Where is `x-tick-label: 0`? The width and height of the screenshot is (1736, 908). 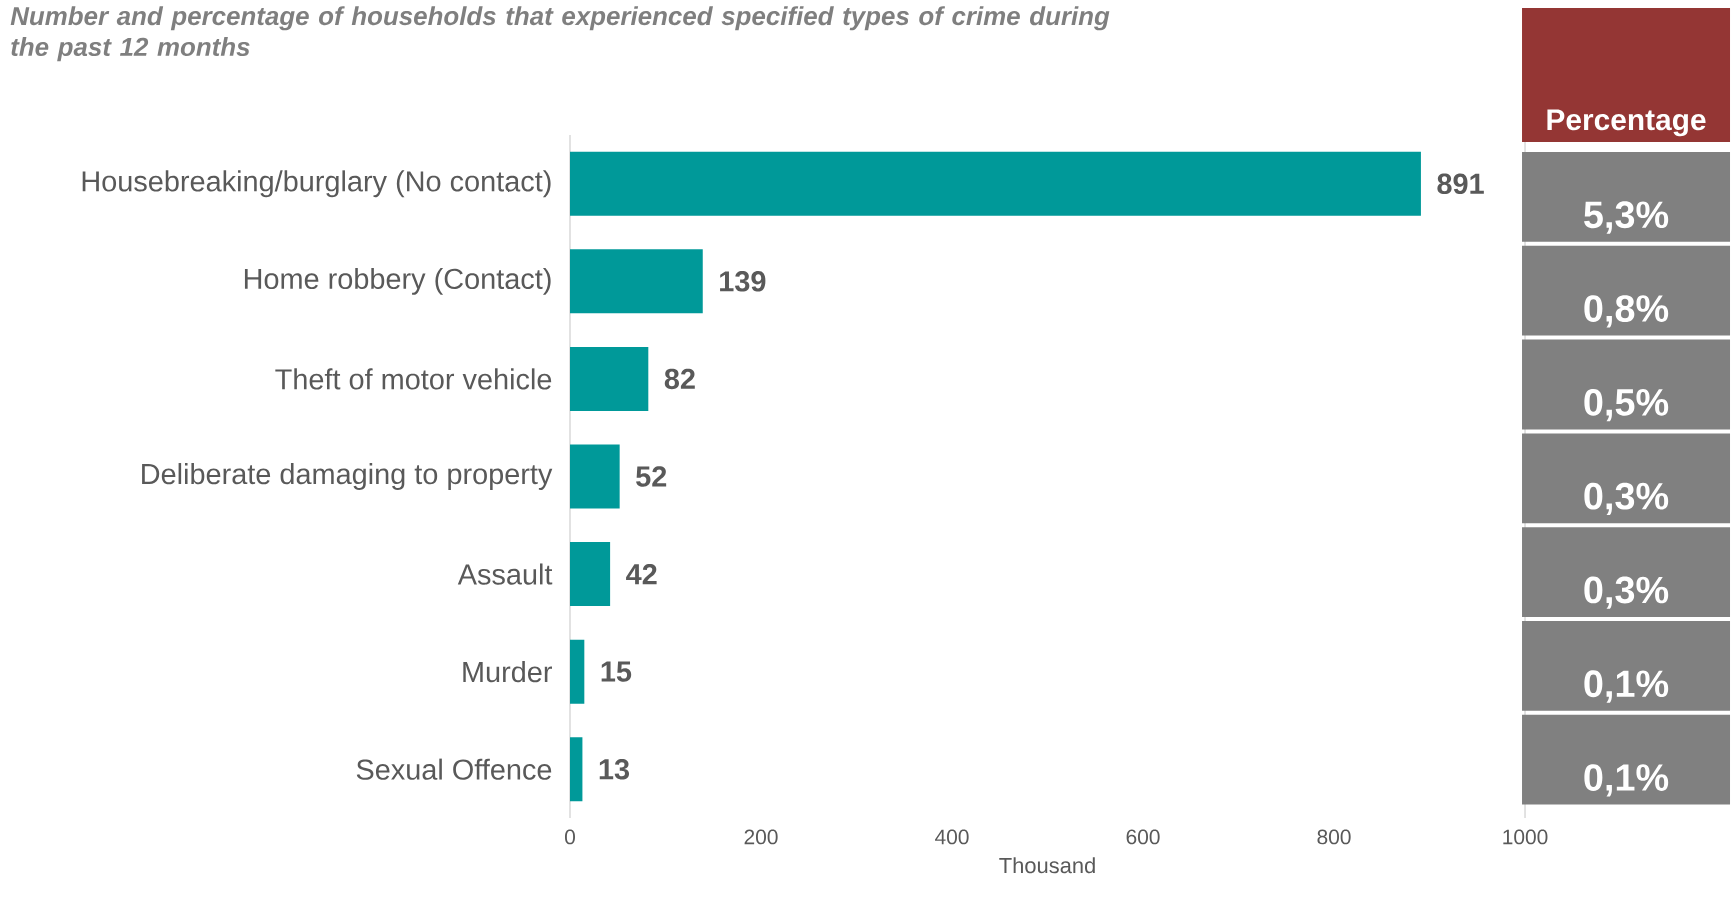 x-tick-label: 0 is located at coordinates (570, 837).